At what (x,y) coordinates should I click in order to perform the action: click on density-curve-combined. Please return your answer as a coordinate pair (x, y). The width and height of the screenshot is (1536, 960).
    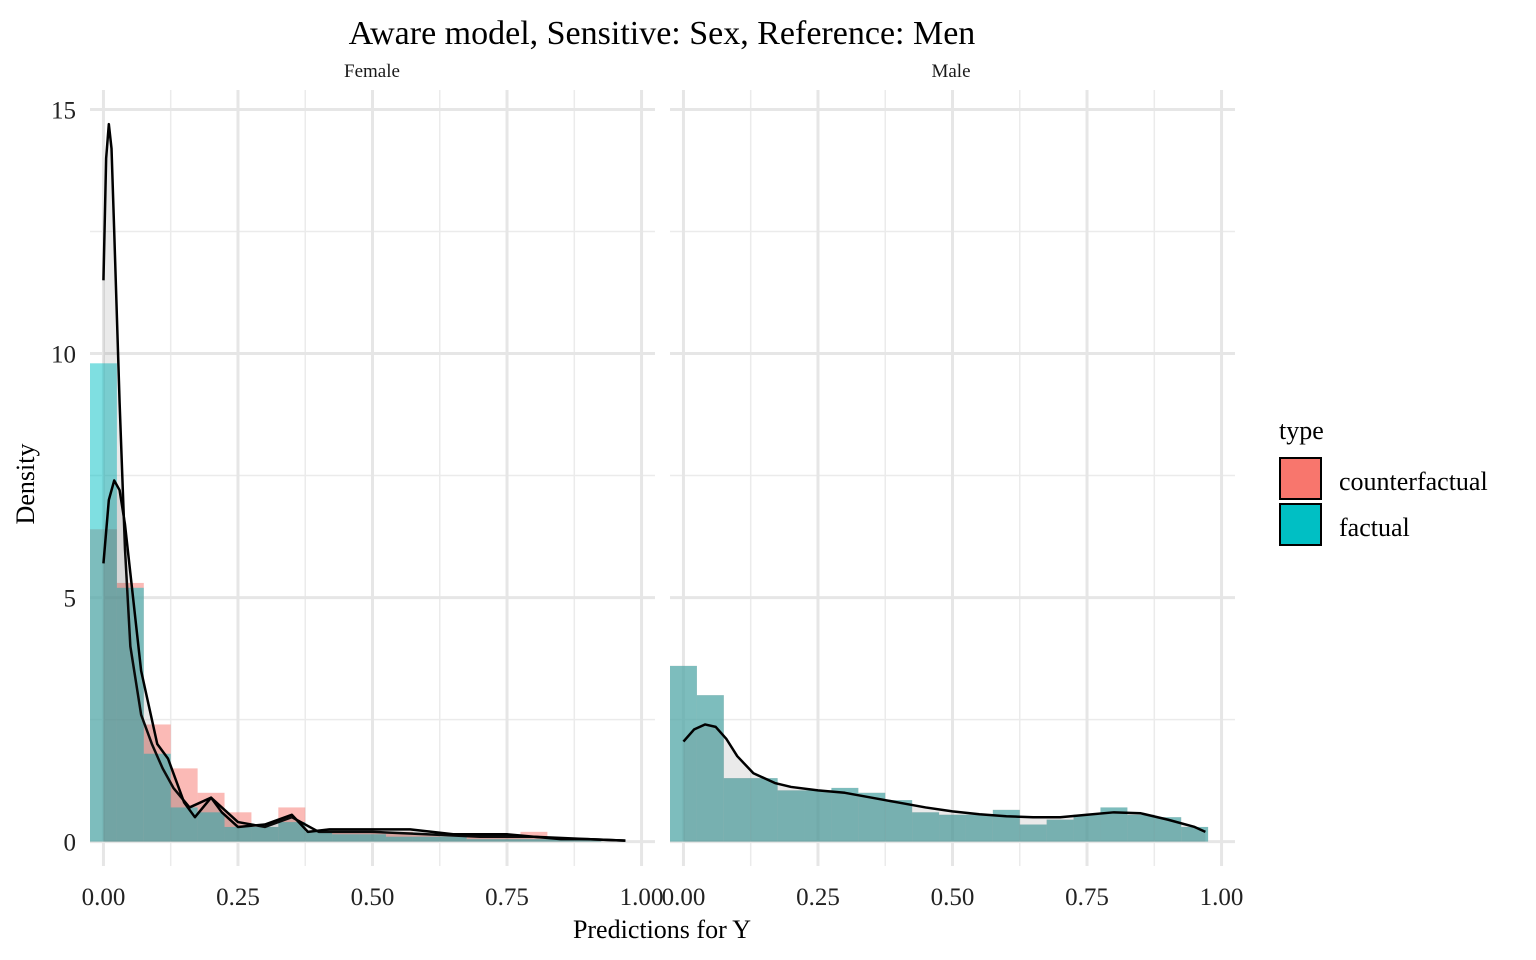
    Looking at the image, I should click on (944, 778).